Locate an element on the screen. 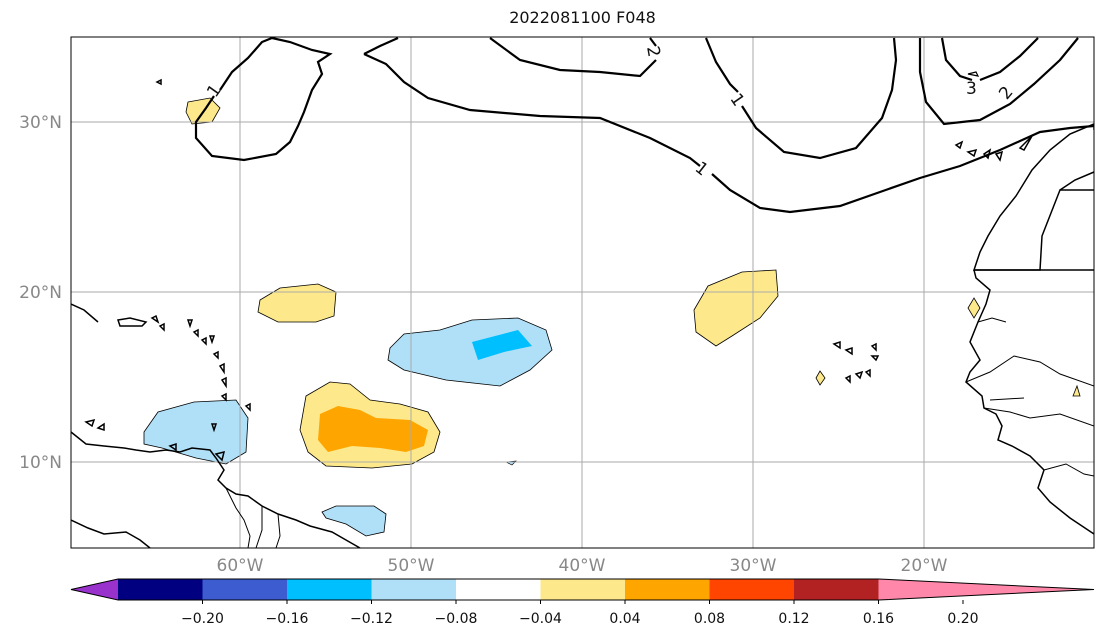 The width and height of the screenshot is (1105, 639). colorbar-tick-label: −0.04 is located at coordinates (540, 619).